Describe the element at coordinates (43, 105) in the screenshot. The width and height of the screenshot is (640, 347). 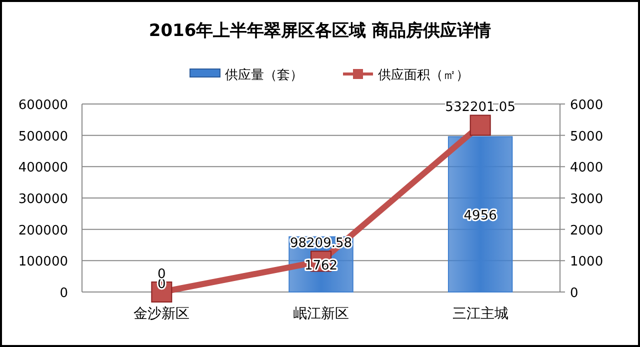
I see `y-tick-label: 600000` at that location.